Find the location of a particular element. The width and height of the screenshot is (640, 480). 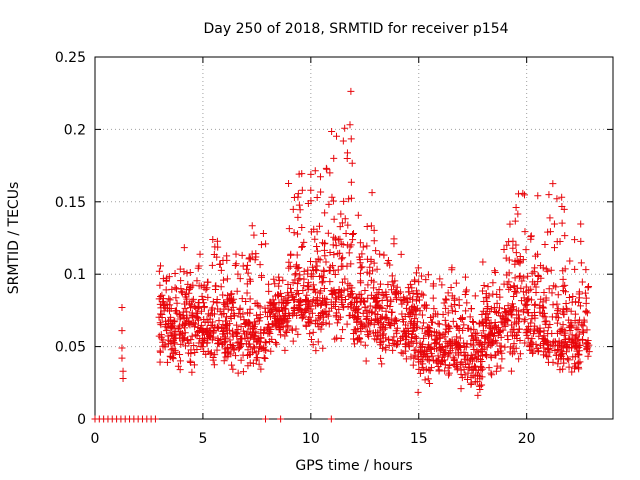

y-tick-label: 0.15 is located at coordinates (70, 203).